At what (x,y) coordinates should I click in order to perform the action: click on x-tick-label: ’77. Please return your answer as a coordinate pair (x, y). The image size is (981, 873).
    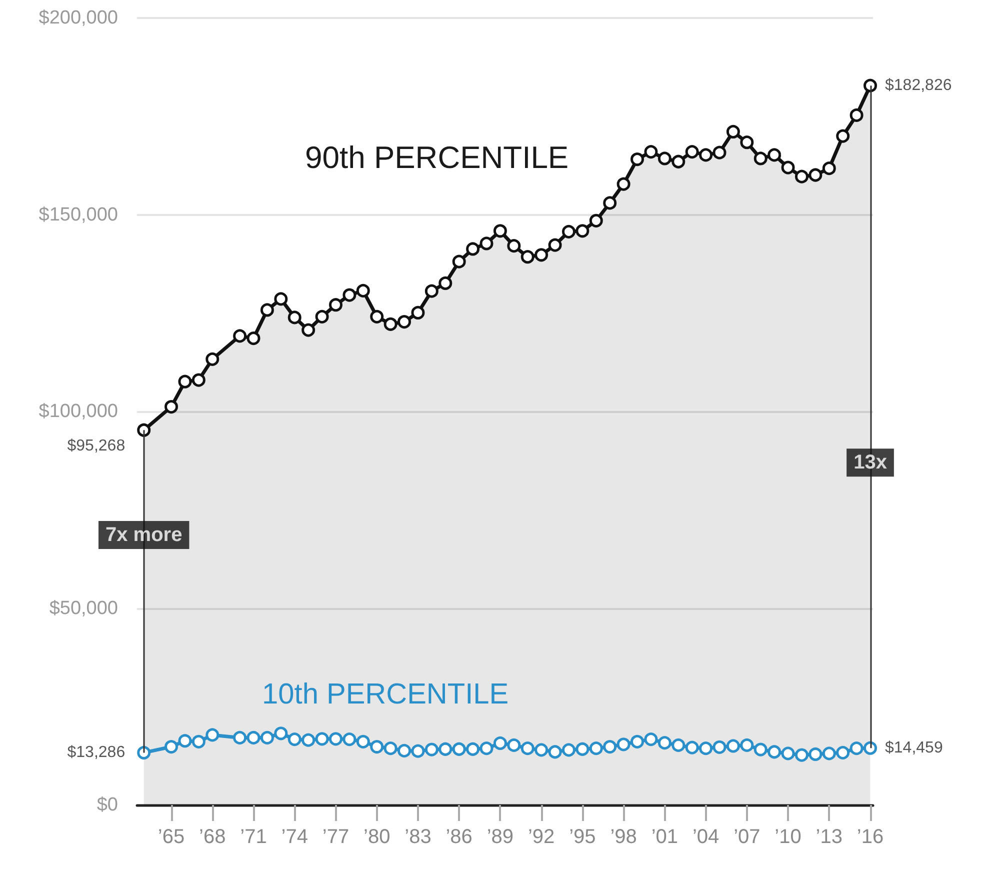
    Looking at the image, I should click on (336, 837).